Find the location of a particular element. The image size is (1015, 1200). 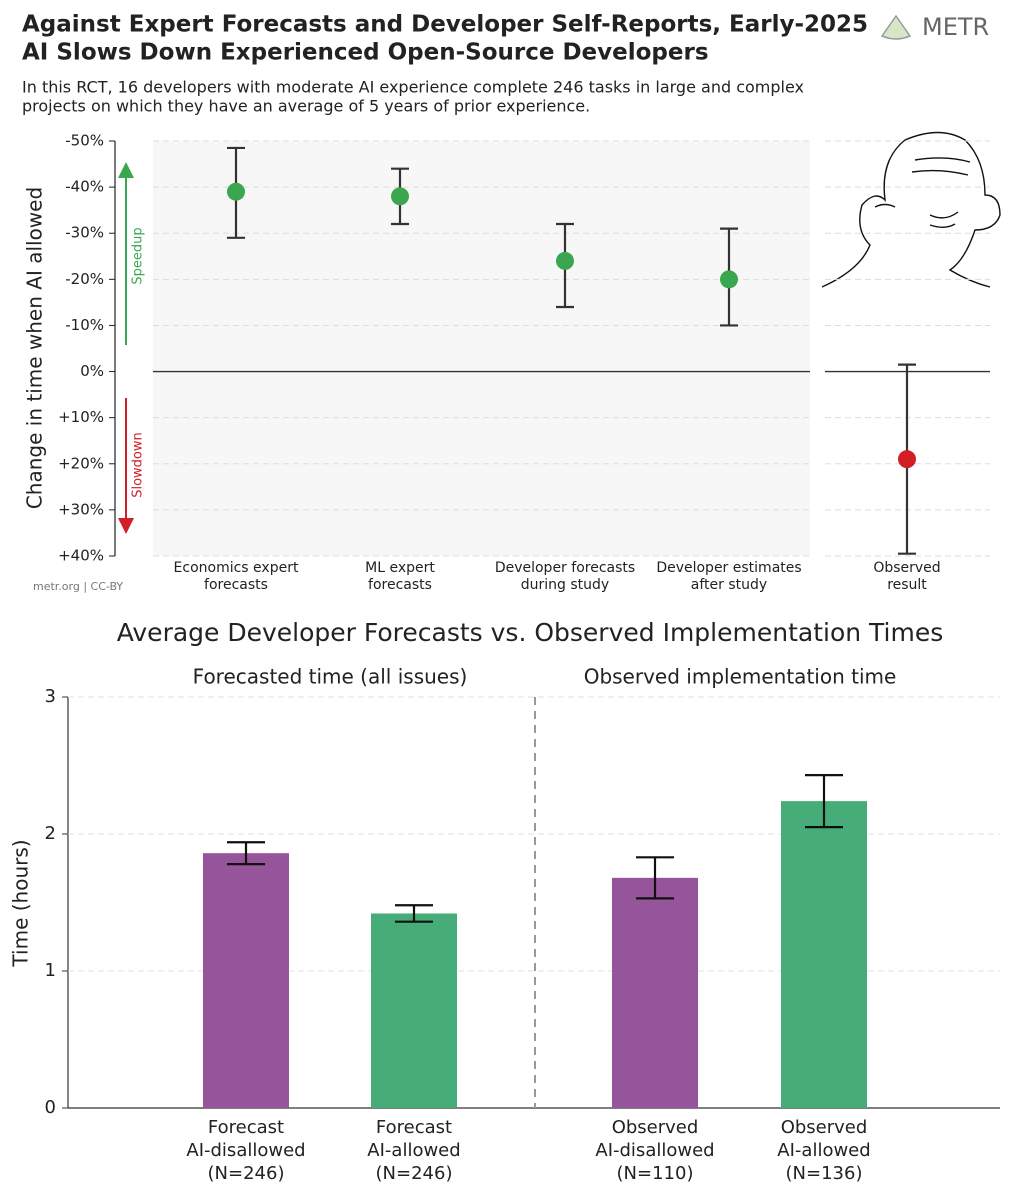

footer: metr.org | CC-BY is located at coordinates (78, 586).